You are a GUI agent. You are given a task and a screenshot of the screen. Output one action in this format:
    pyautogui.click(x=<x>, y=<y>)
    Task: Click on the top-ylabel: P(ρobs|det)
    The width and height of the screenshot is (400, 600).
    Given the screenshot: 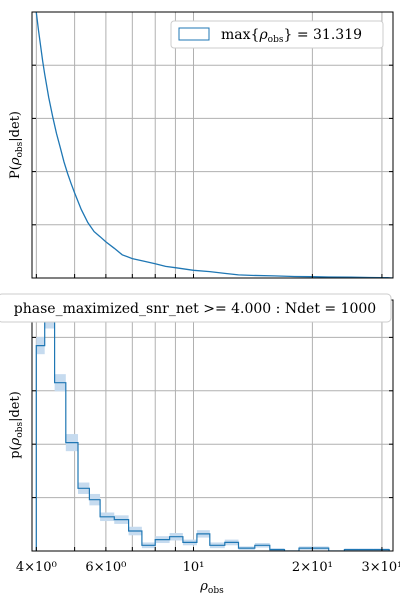 What is the action you would take?
    pyautogui.click(x=16, y=145)
    